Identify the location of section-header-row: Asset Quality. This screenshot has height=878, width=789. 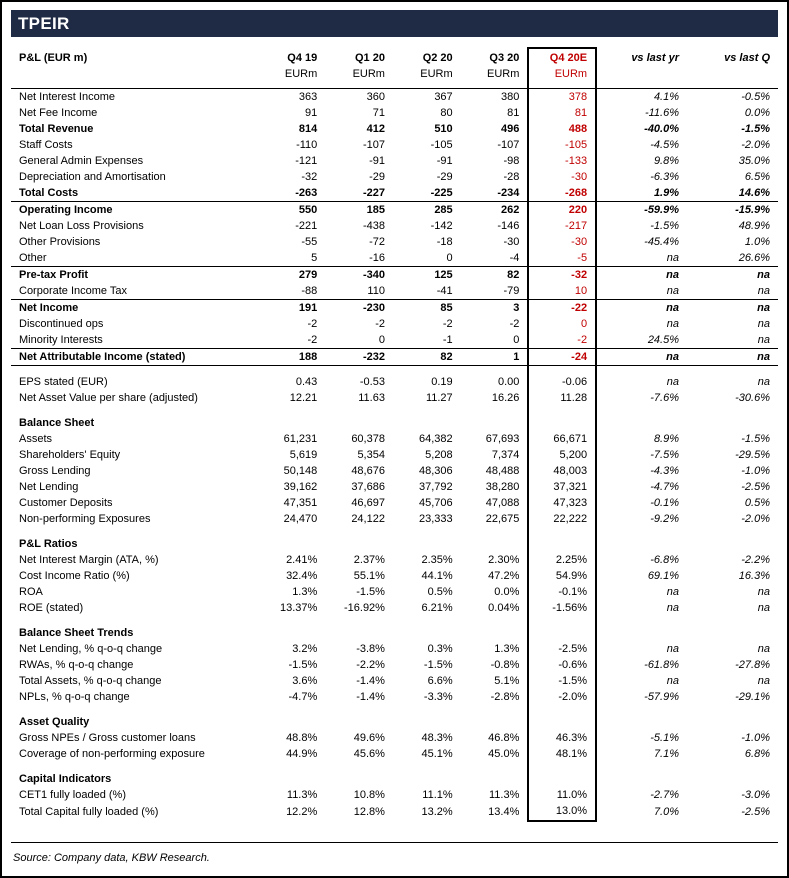
(394, 722).